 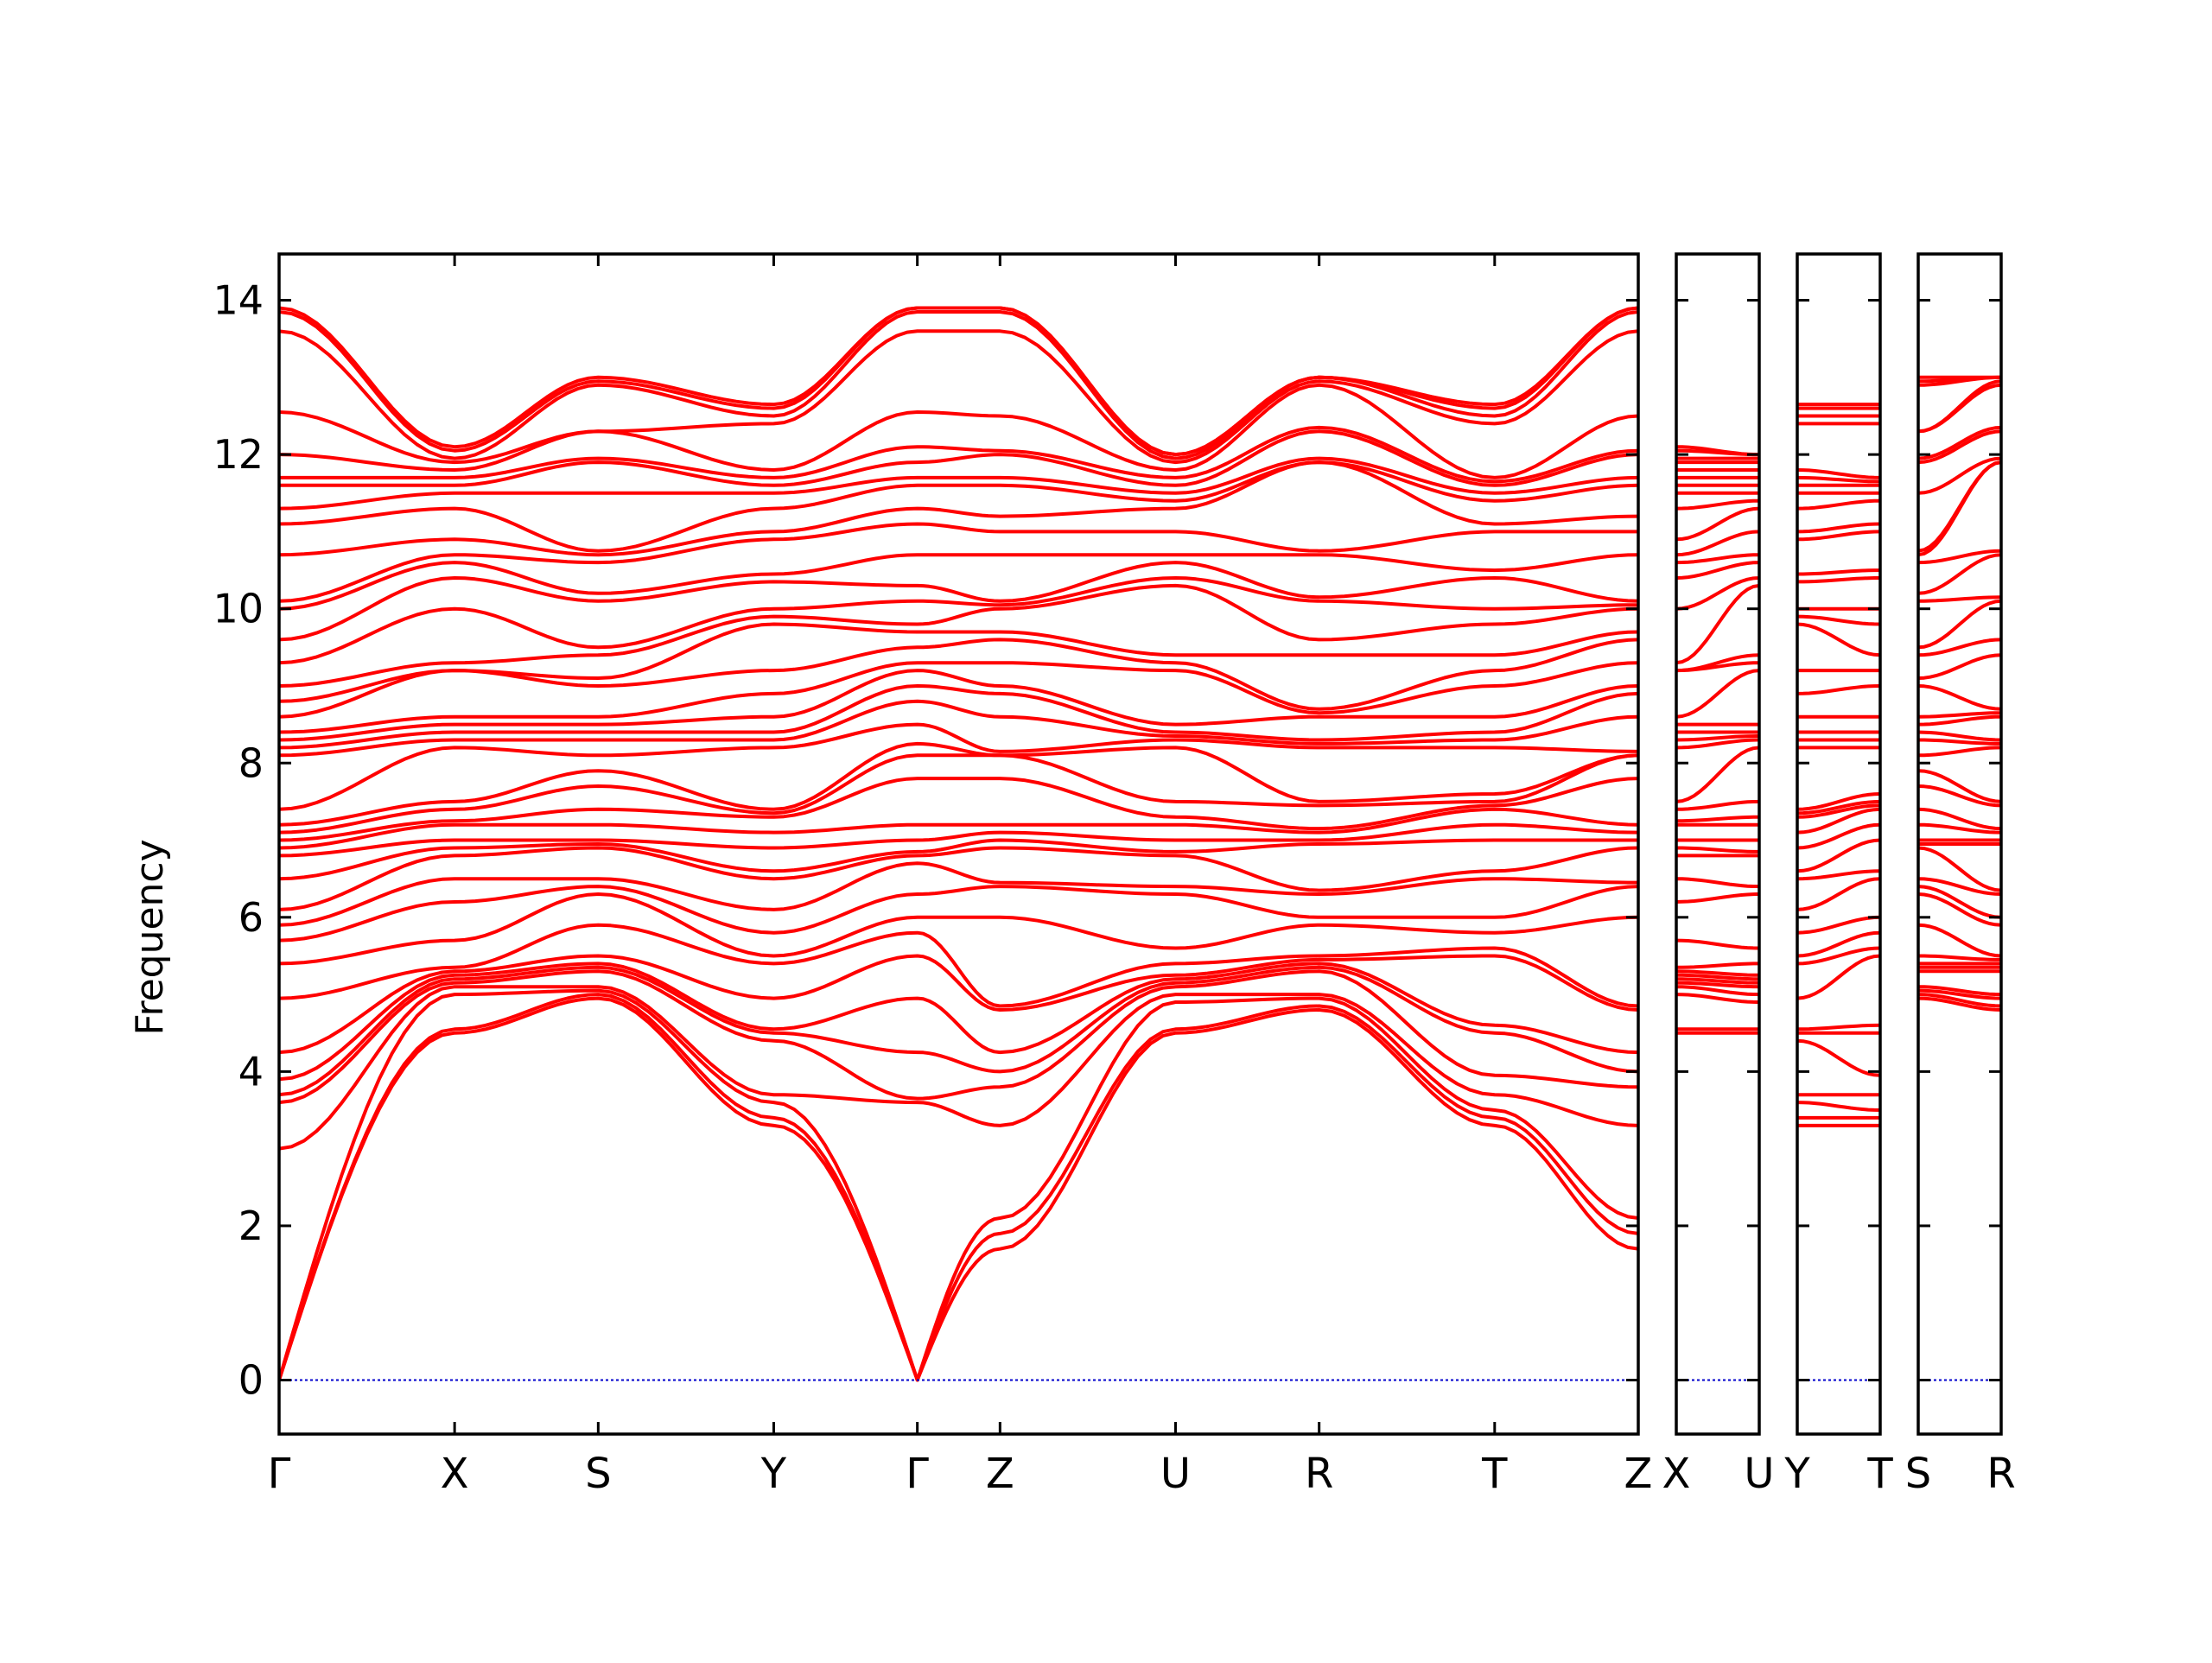 I want to click on x-tick-label: Γ, so click(x=917, y=1474).